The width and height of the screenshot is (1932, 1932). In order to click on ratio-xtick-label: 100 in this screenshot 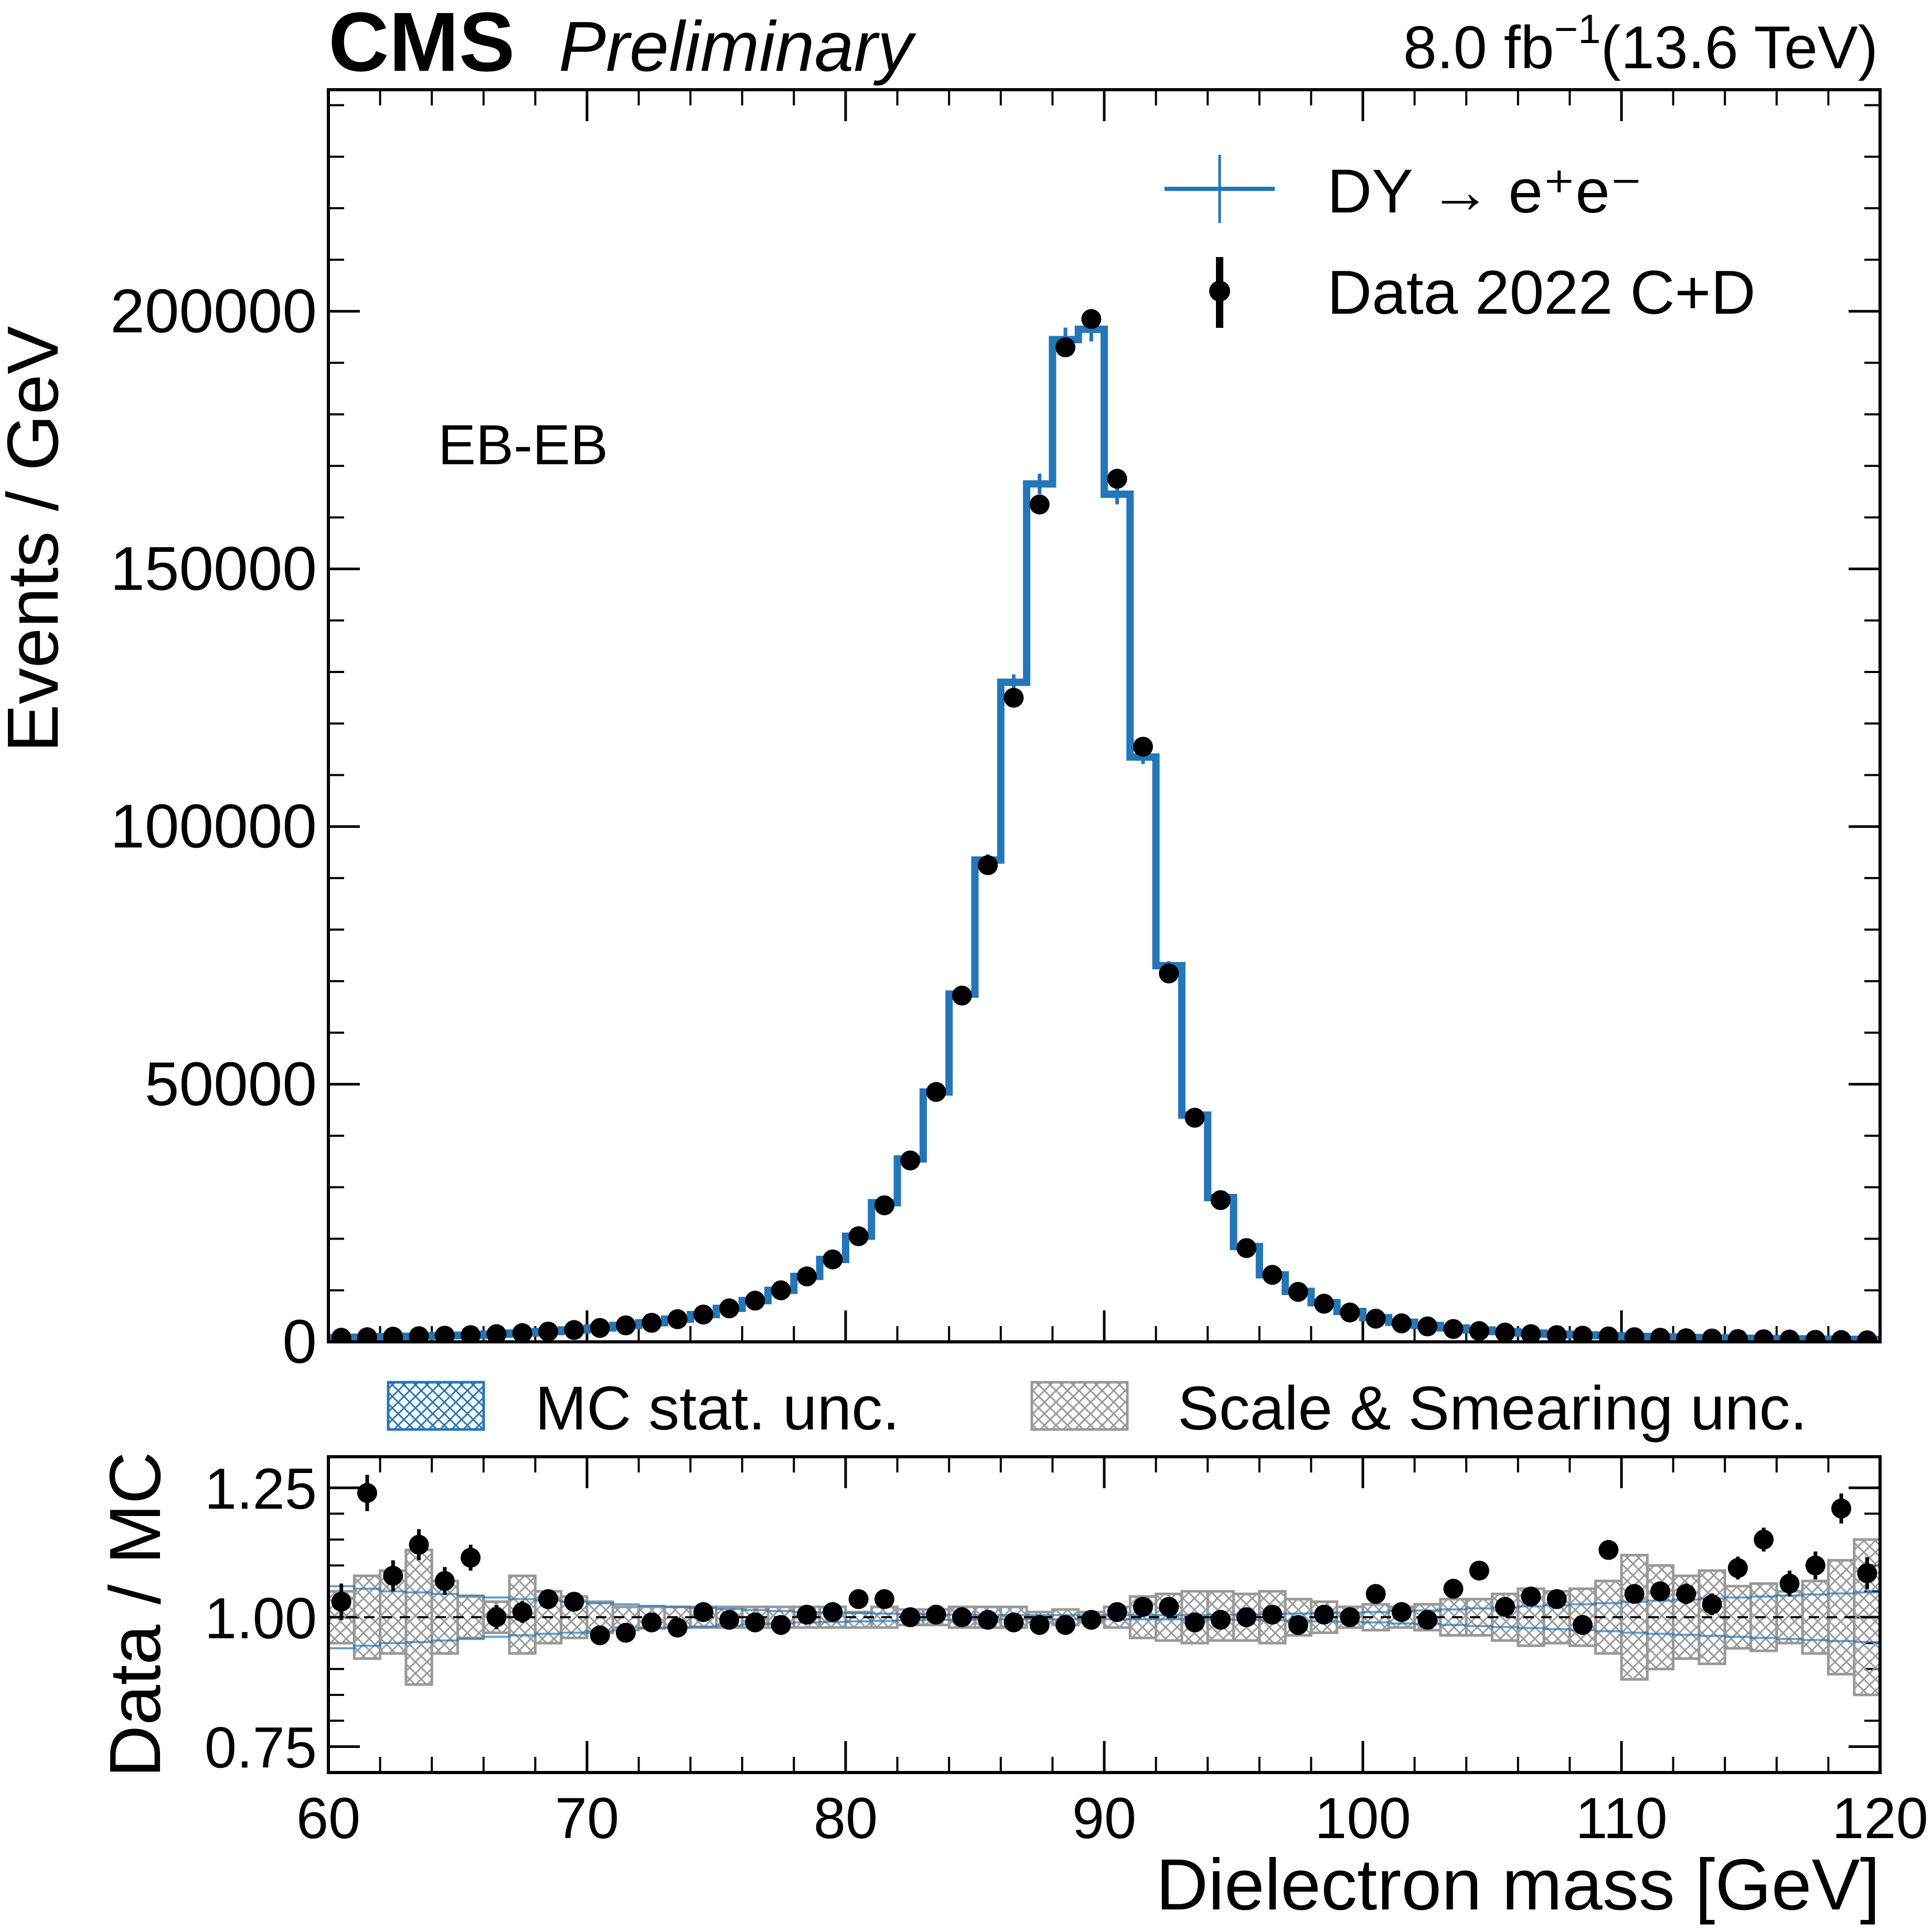, I will do `click(1363, 1819)`.